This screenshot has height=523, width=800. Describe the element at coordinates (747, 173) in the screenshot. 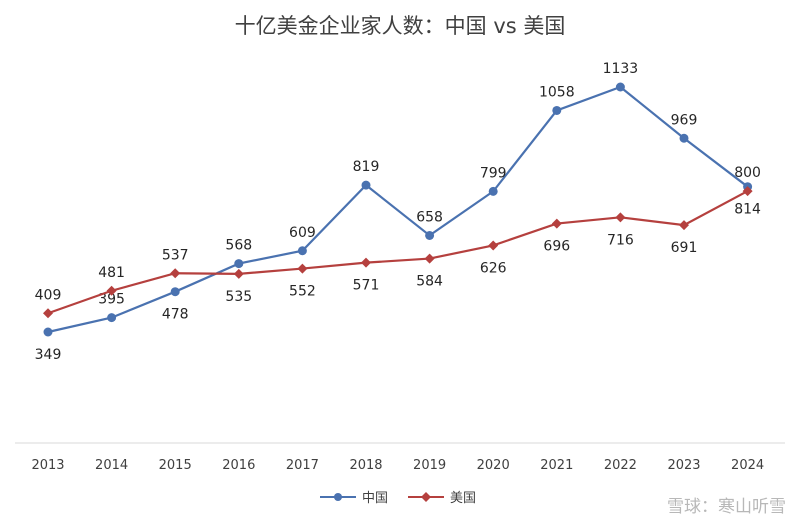

I see `data-label: 800` at that location.